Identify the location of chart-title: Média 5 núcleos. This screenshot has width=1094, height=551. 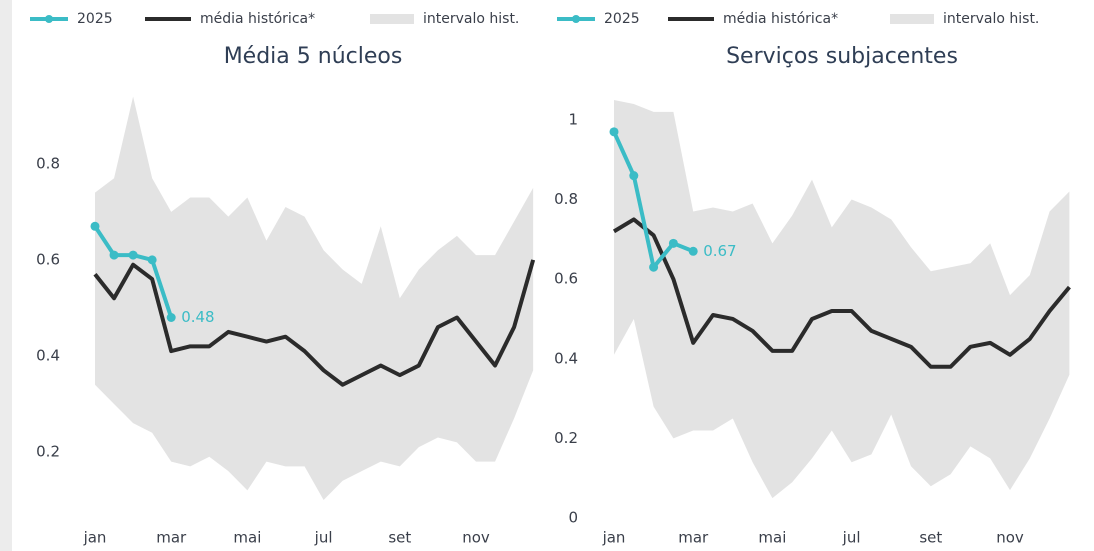
(313, 56).